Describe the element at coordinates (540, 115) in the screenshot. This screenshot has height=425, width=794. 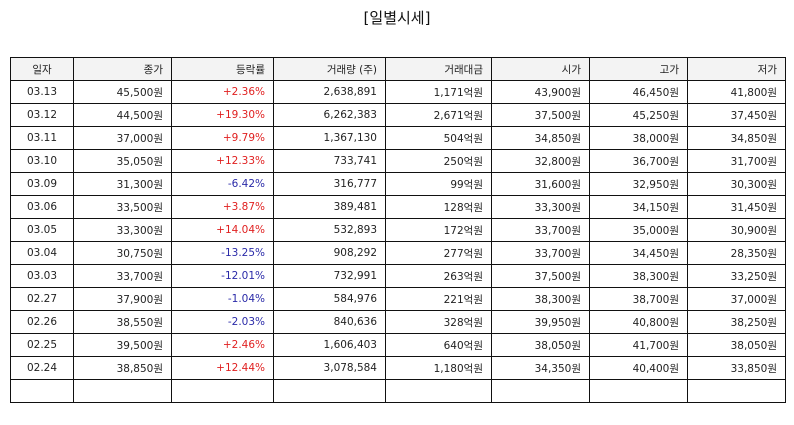
I see `open-cell: 37,500원` at that location.